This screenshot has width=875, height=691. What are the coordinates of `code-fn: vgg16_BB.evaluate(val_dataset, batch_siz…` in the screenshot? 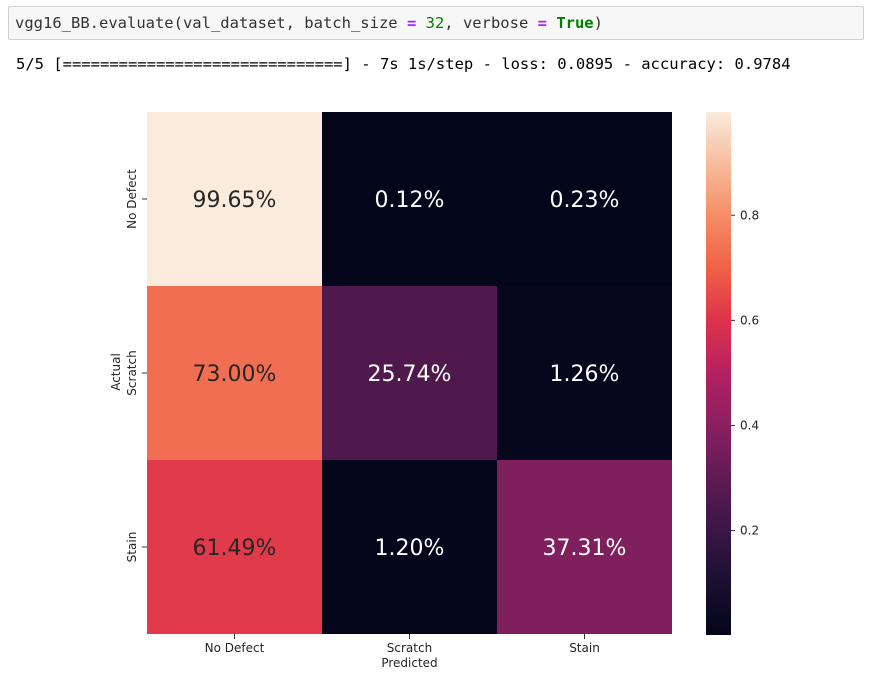 It's located at (211, 23).